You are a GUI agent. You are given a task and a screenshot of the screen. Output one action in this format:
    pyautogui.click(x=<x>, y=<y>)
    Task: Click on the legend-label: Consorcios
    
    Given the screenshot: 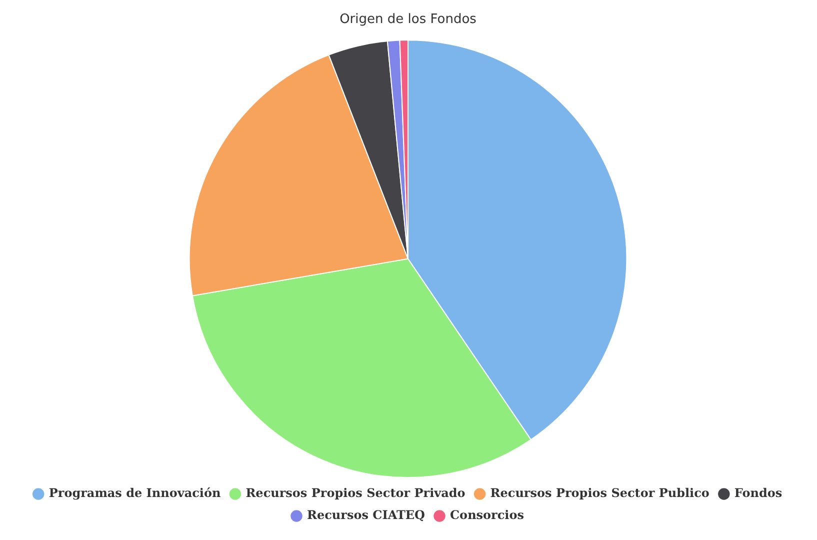 What is the action you would take?
    pyautogui.click(x=487, y=515)
    